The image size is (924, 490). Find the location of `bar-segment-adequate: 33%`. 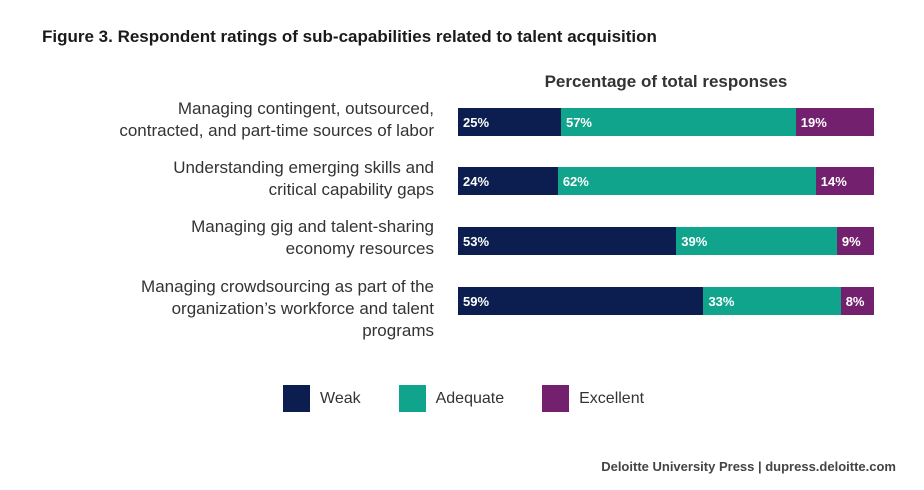

bar-segment-adequate: 33% is located at coordinates (772, 301).